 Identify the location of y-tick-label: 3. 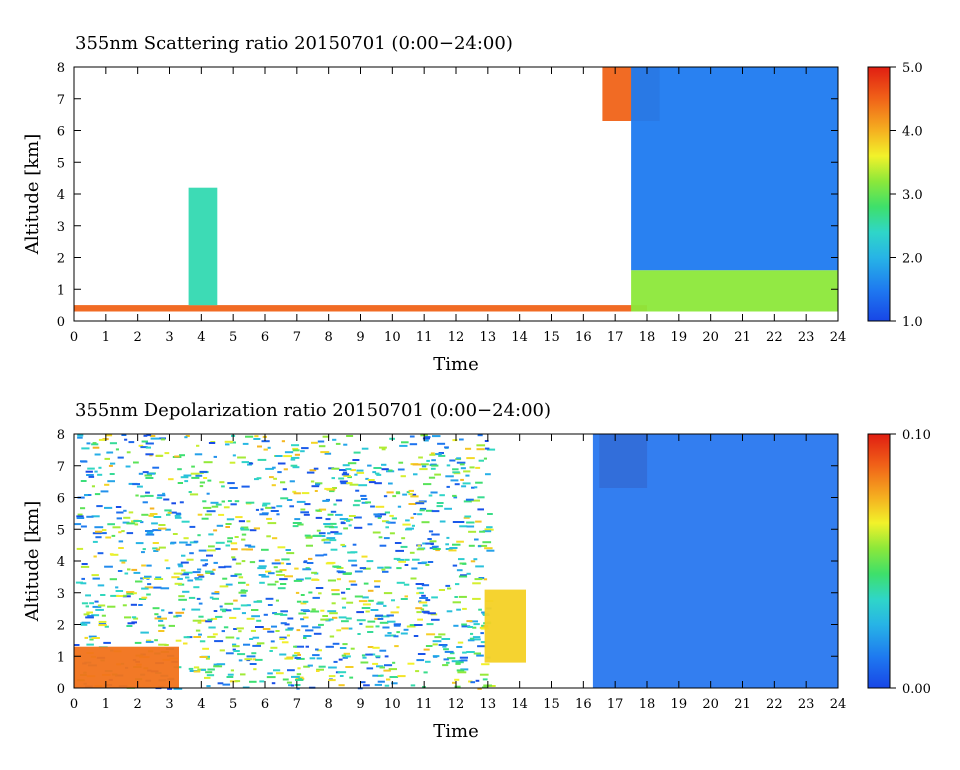
(61, 594).